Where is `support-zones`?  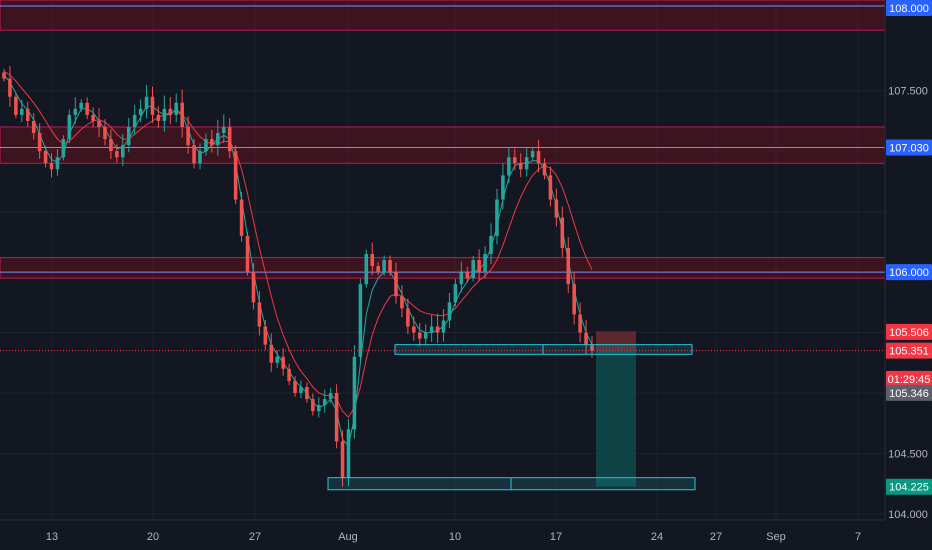 support-zones is located at coordinates (511, 417).